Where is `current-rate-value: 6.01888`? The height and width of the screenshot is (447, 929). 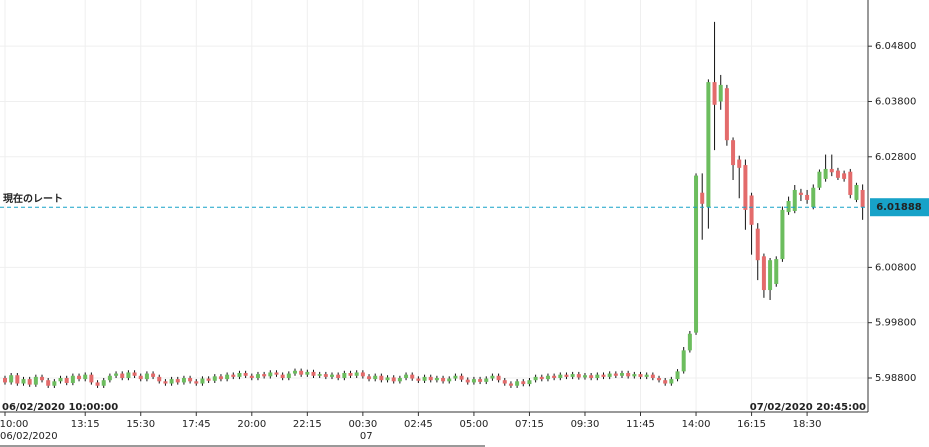
current-rate-value: 6.01888 is located at coordinates (899, 207).